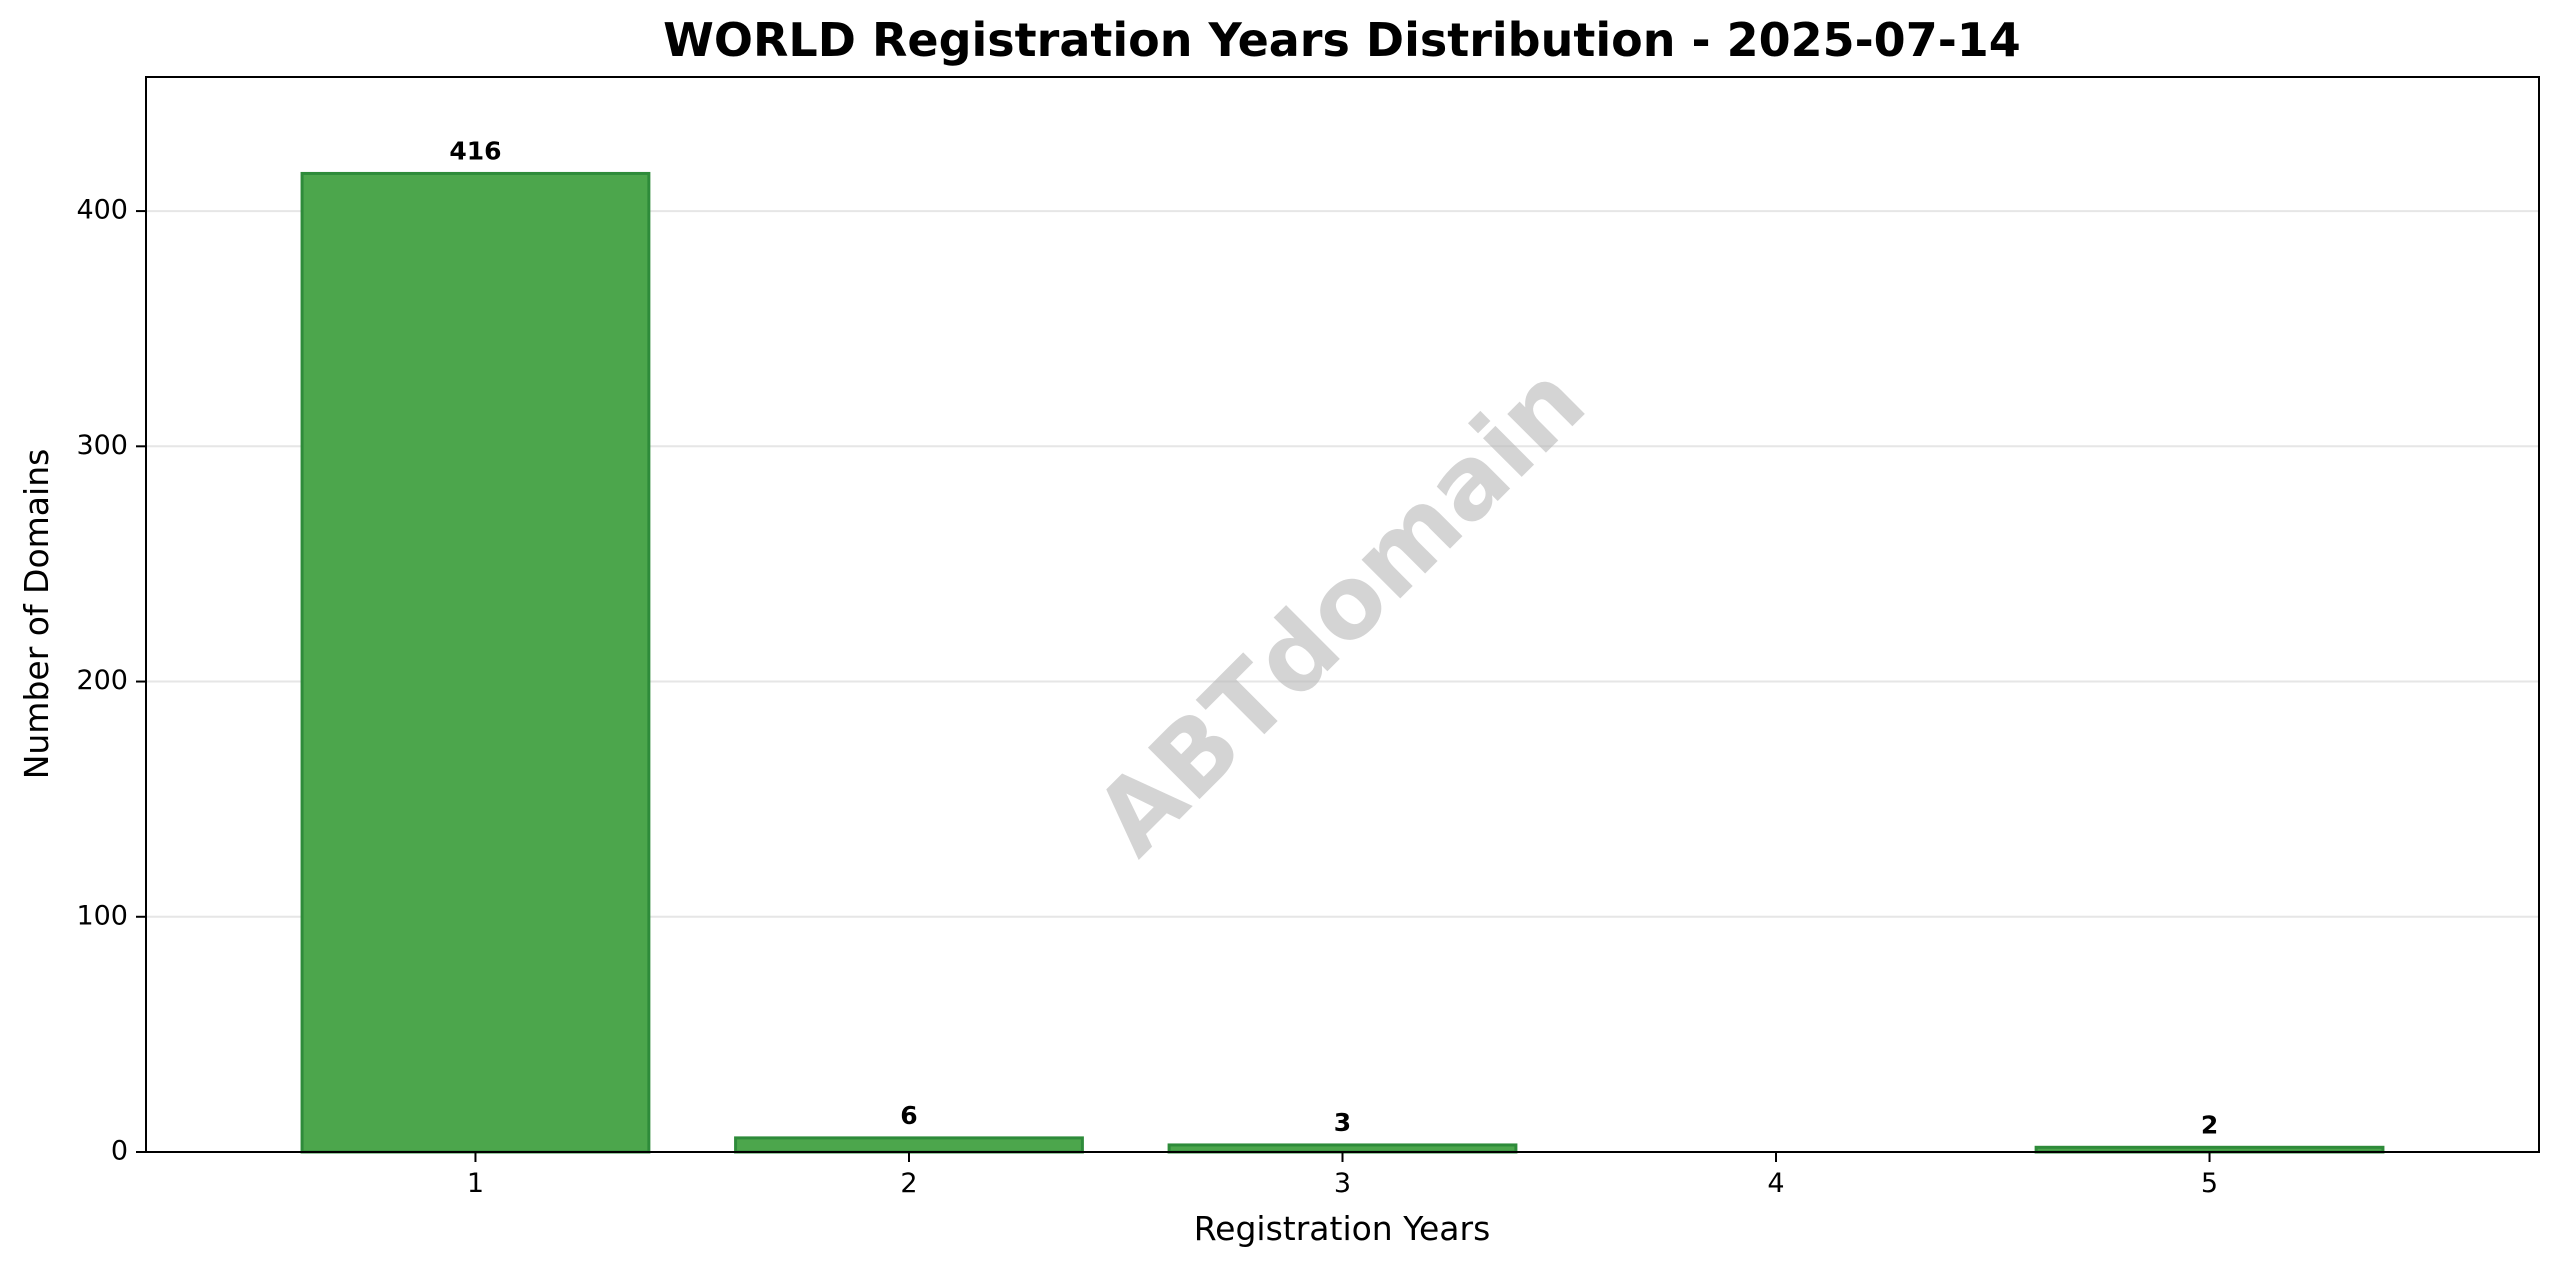  Describe the element at coordinates (1342, 1228) in the screenshot. I see `x-axis-label: Registration Years` at that location.